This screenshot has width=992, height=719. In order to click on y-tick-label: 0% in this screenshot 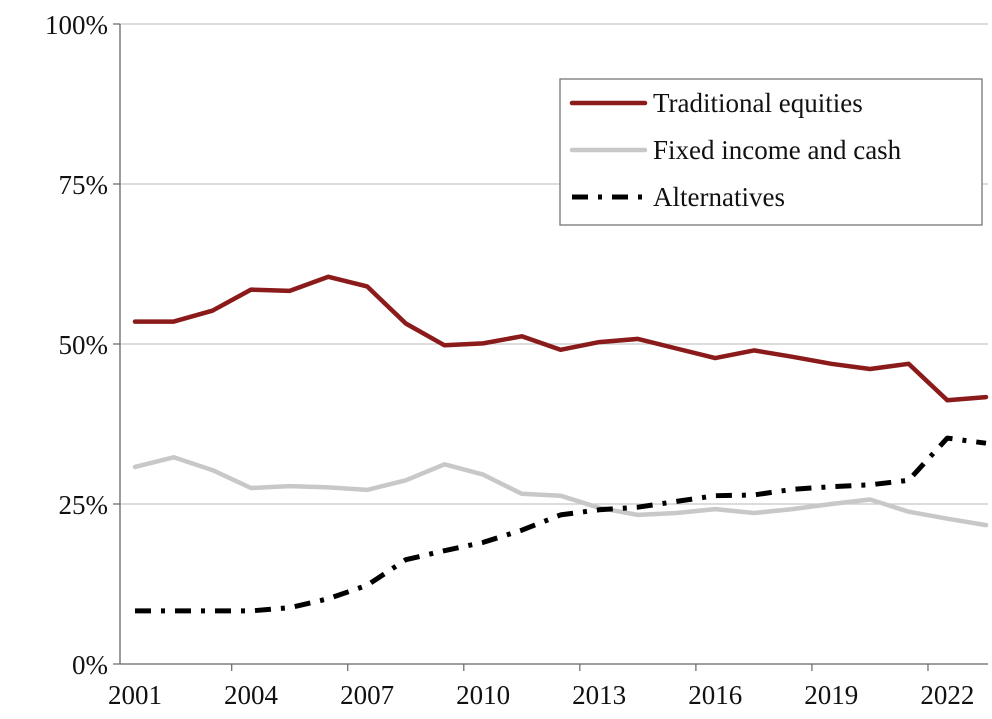, I will do `click(90, 665)`.